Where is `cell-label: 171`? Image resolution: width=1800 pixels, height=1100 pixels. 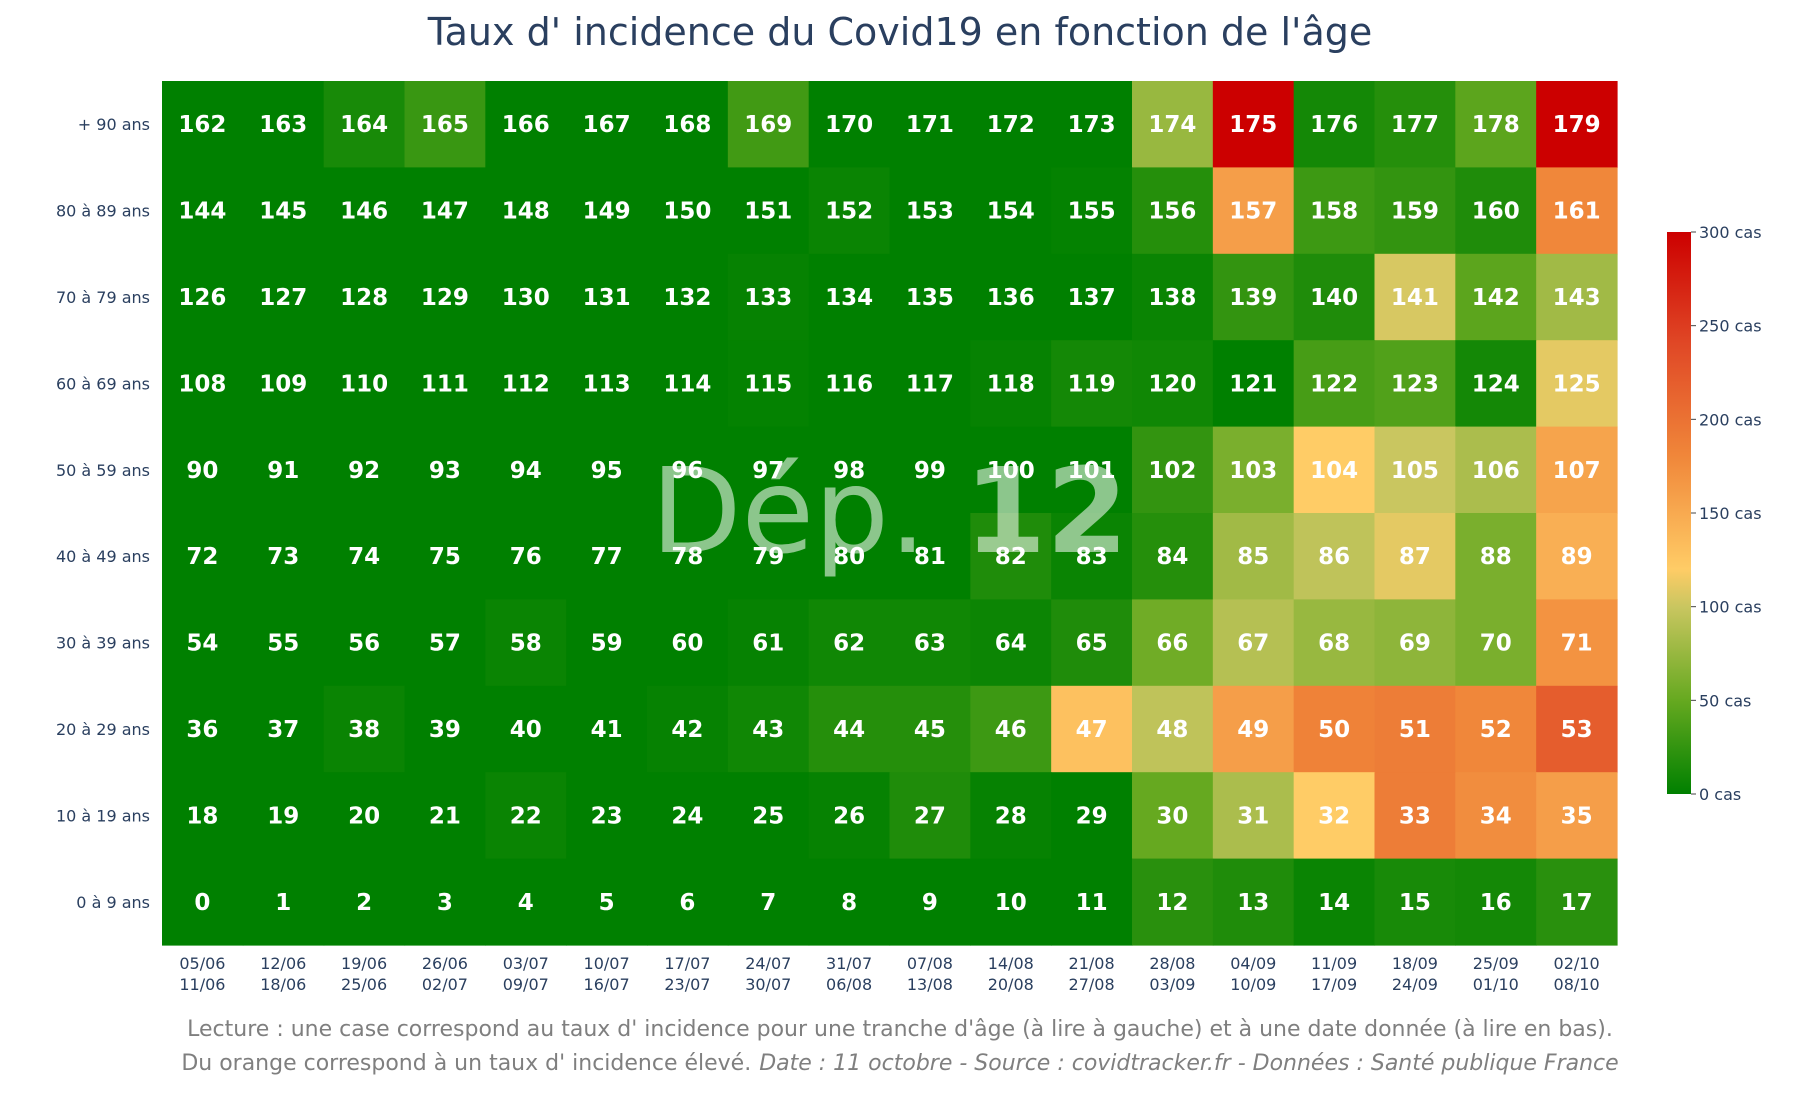 cell-label: 171 is located at coordinates (930, 125).